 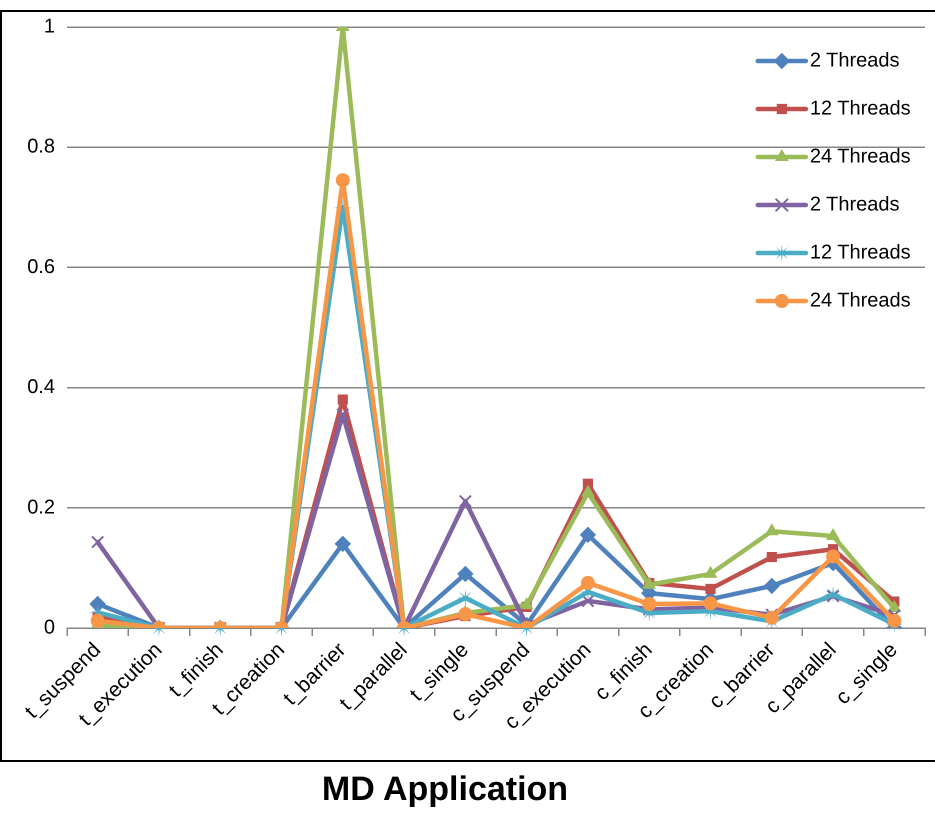 I want to click on text: MD Application, so click(x=445, y=789).